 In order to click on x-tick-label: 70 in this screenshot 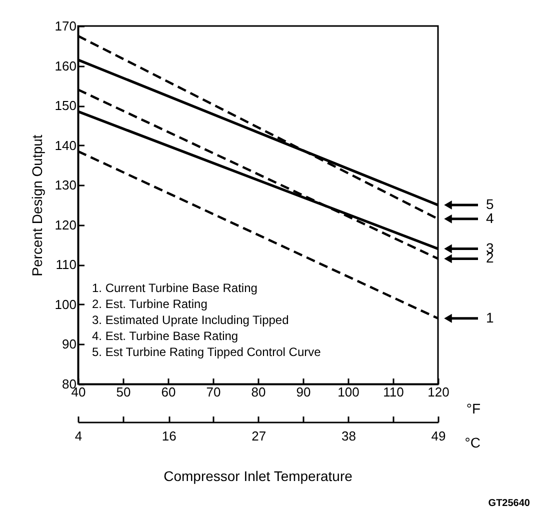, I will do `click(213, 392)`.